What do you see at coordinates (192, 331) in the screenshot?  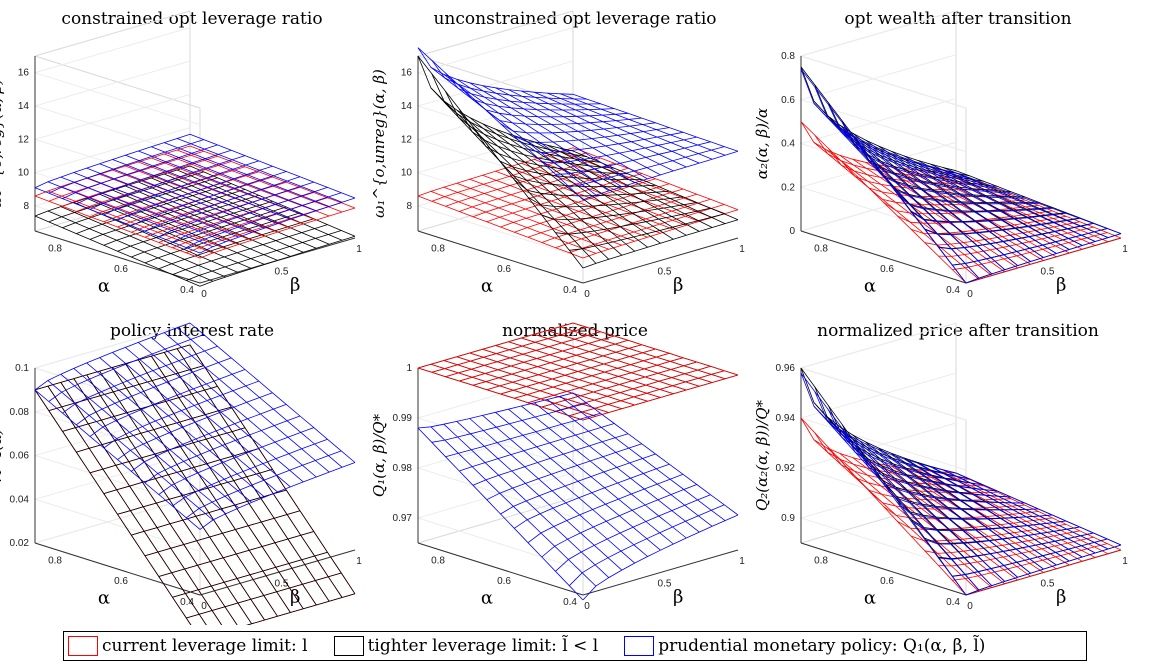 I see `panel-title: policy interest rate` at bounding box center [192, 331].